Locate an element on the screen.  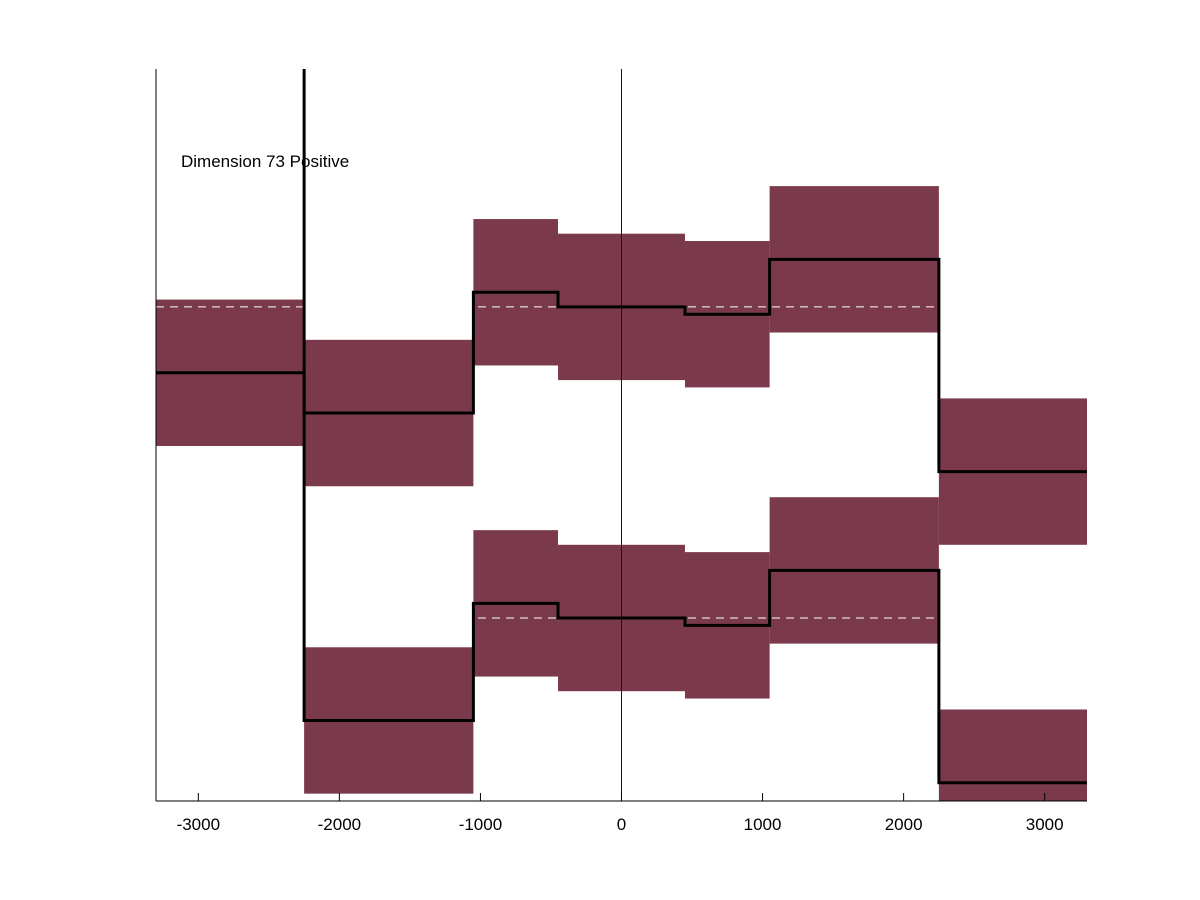
x-tick-label-3: 0 is located at coordinates (621, 824).